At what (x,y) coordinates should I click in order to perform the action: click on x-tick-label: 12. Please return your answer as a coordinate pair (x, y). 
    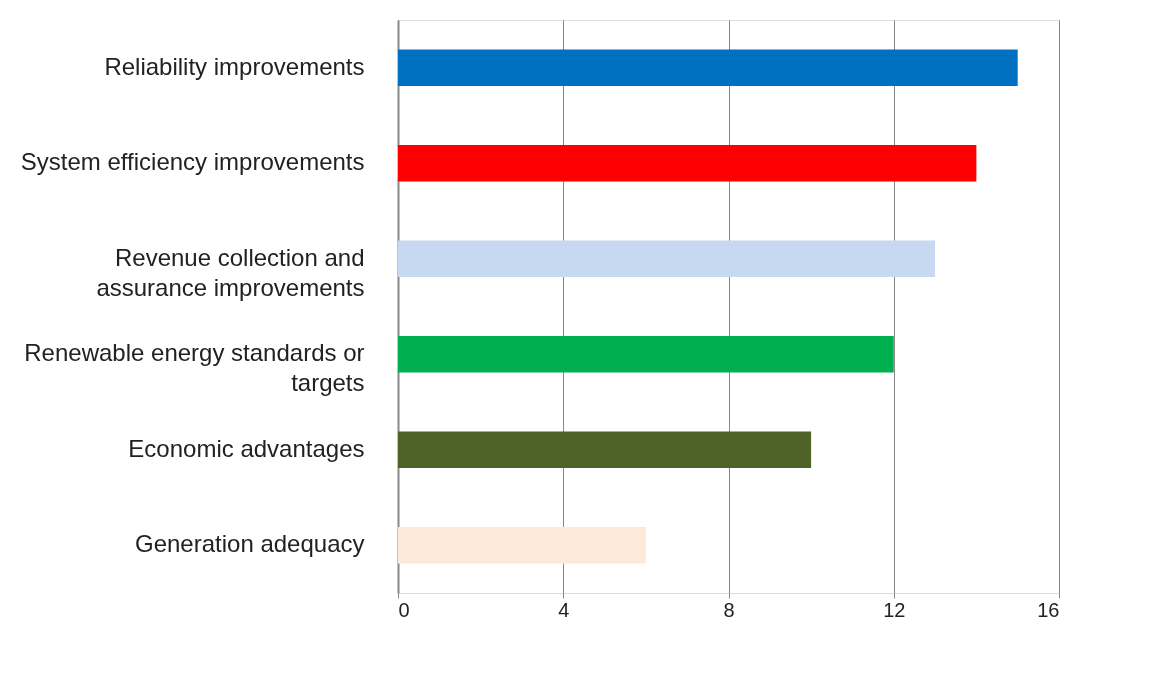
    Looking at the image, I should click on (894, 609).